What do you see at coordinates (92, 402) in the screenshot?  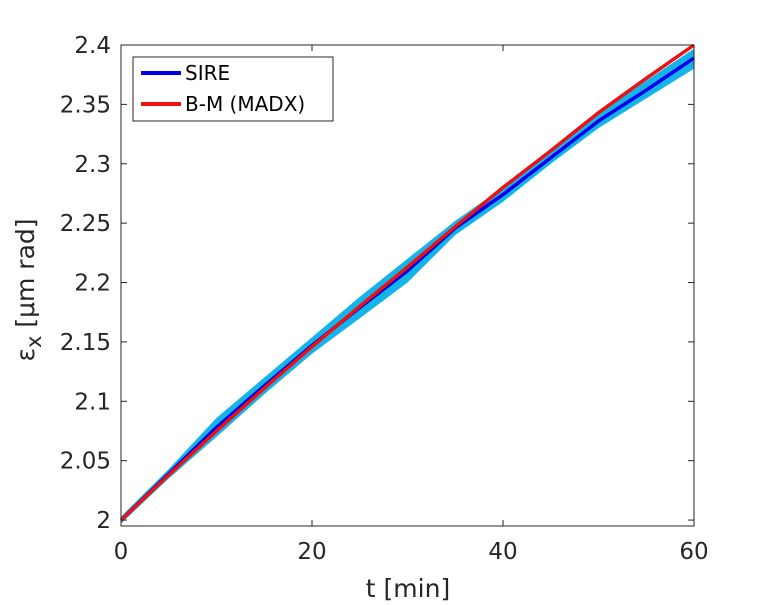 I see `y-tick-label: 2.1` at bounding box center [92, 402].